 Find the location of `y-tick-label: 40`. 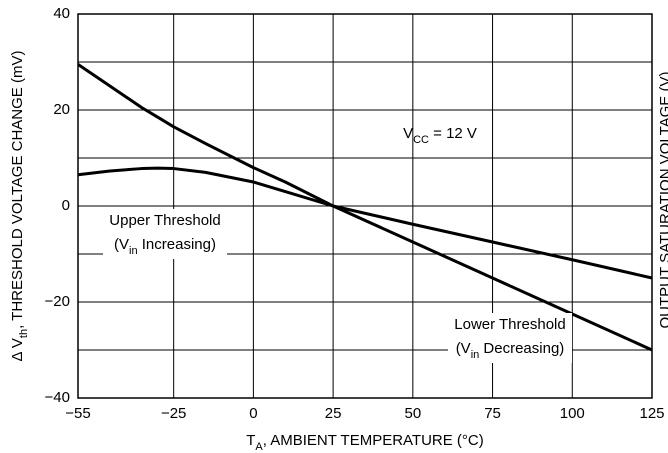

y-tick-label: 40 is located at coordinates (61, 13).